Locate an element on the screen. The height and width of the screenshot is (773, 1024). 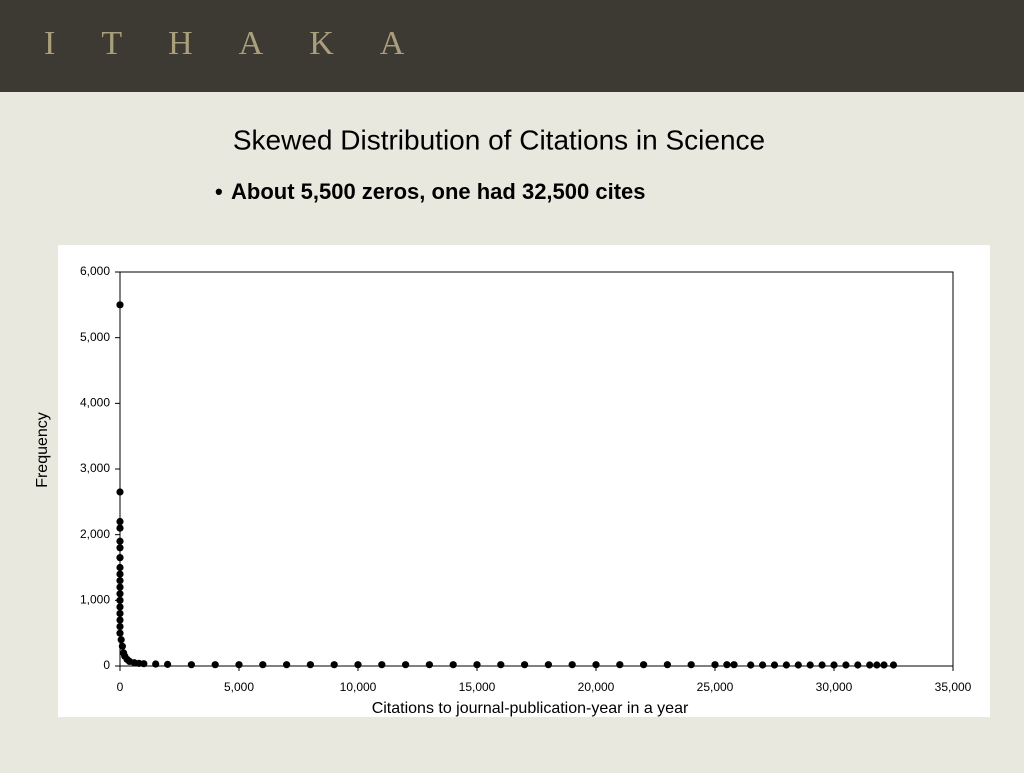
x-tick-label: 10,000 is located at coordinates (358, 687).